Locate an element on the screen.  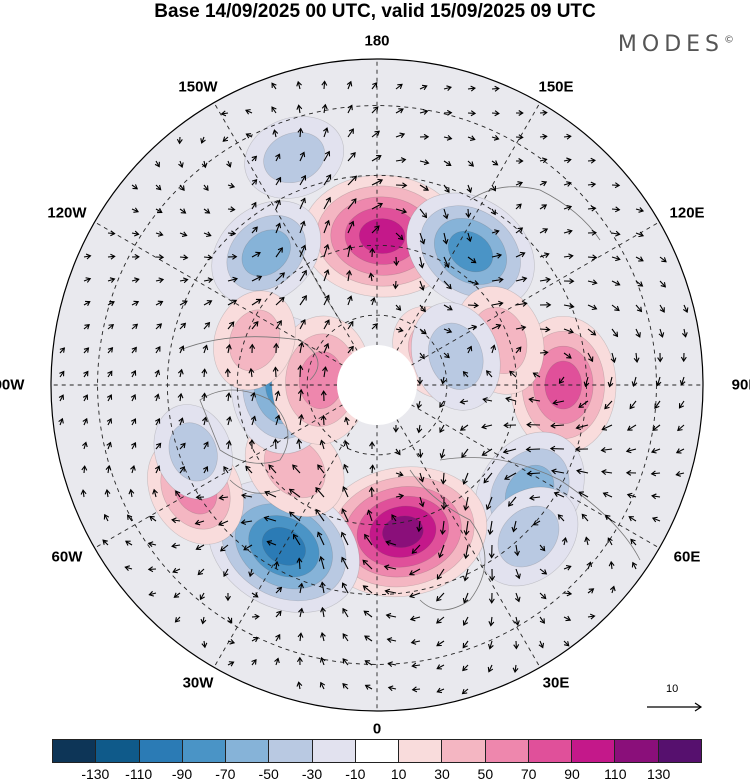
colorbar-tick-label: -70 is located at coordinates (225, 774).